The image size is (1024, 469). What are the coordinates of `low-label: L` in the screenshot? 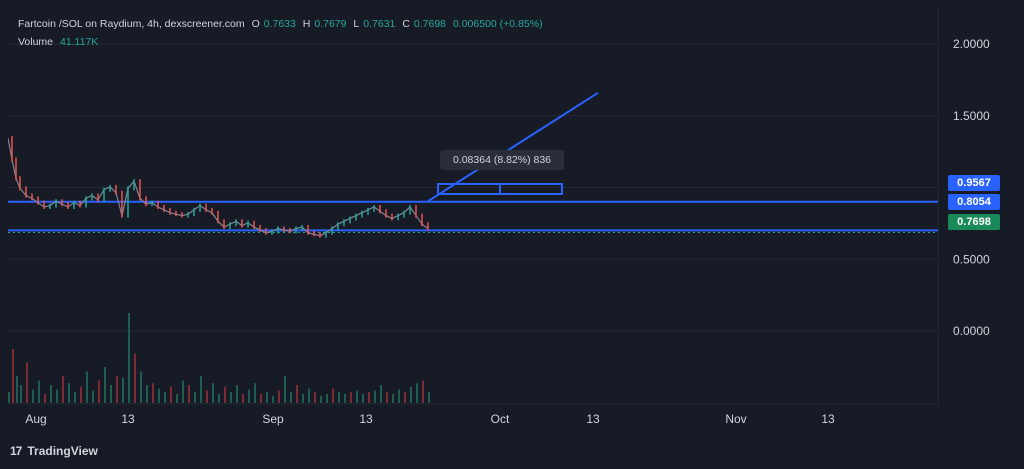 It's located at (356, 24).